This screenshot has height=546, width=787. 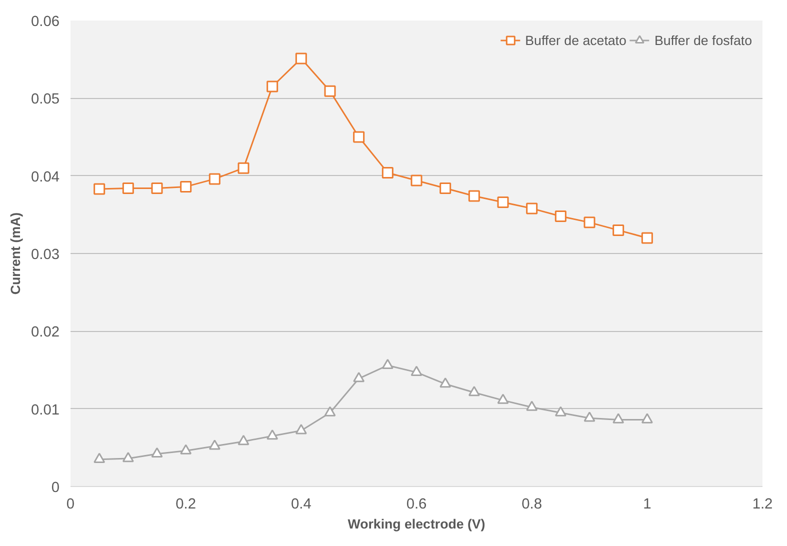 What do you see at coordinates (70, 504) in the screenshot?
I see `x-tick-label: 0` at bounding box center [70, 504].